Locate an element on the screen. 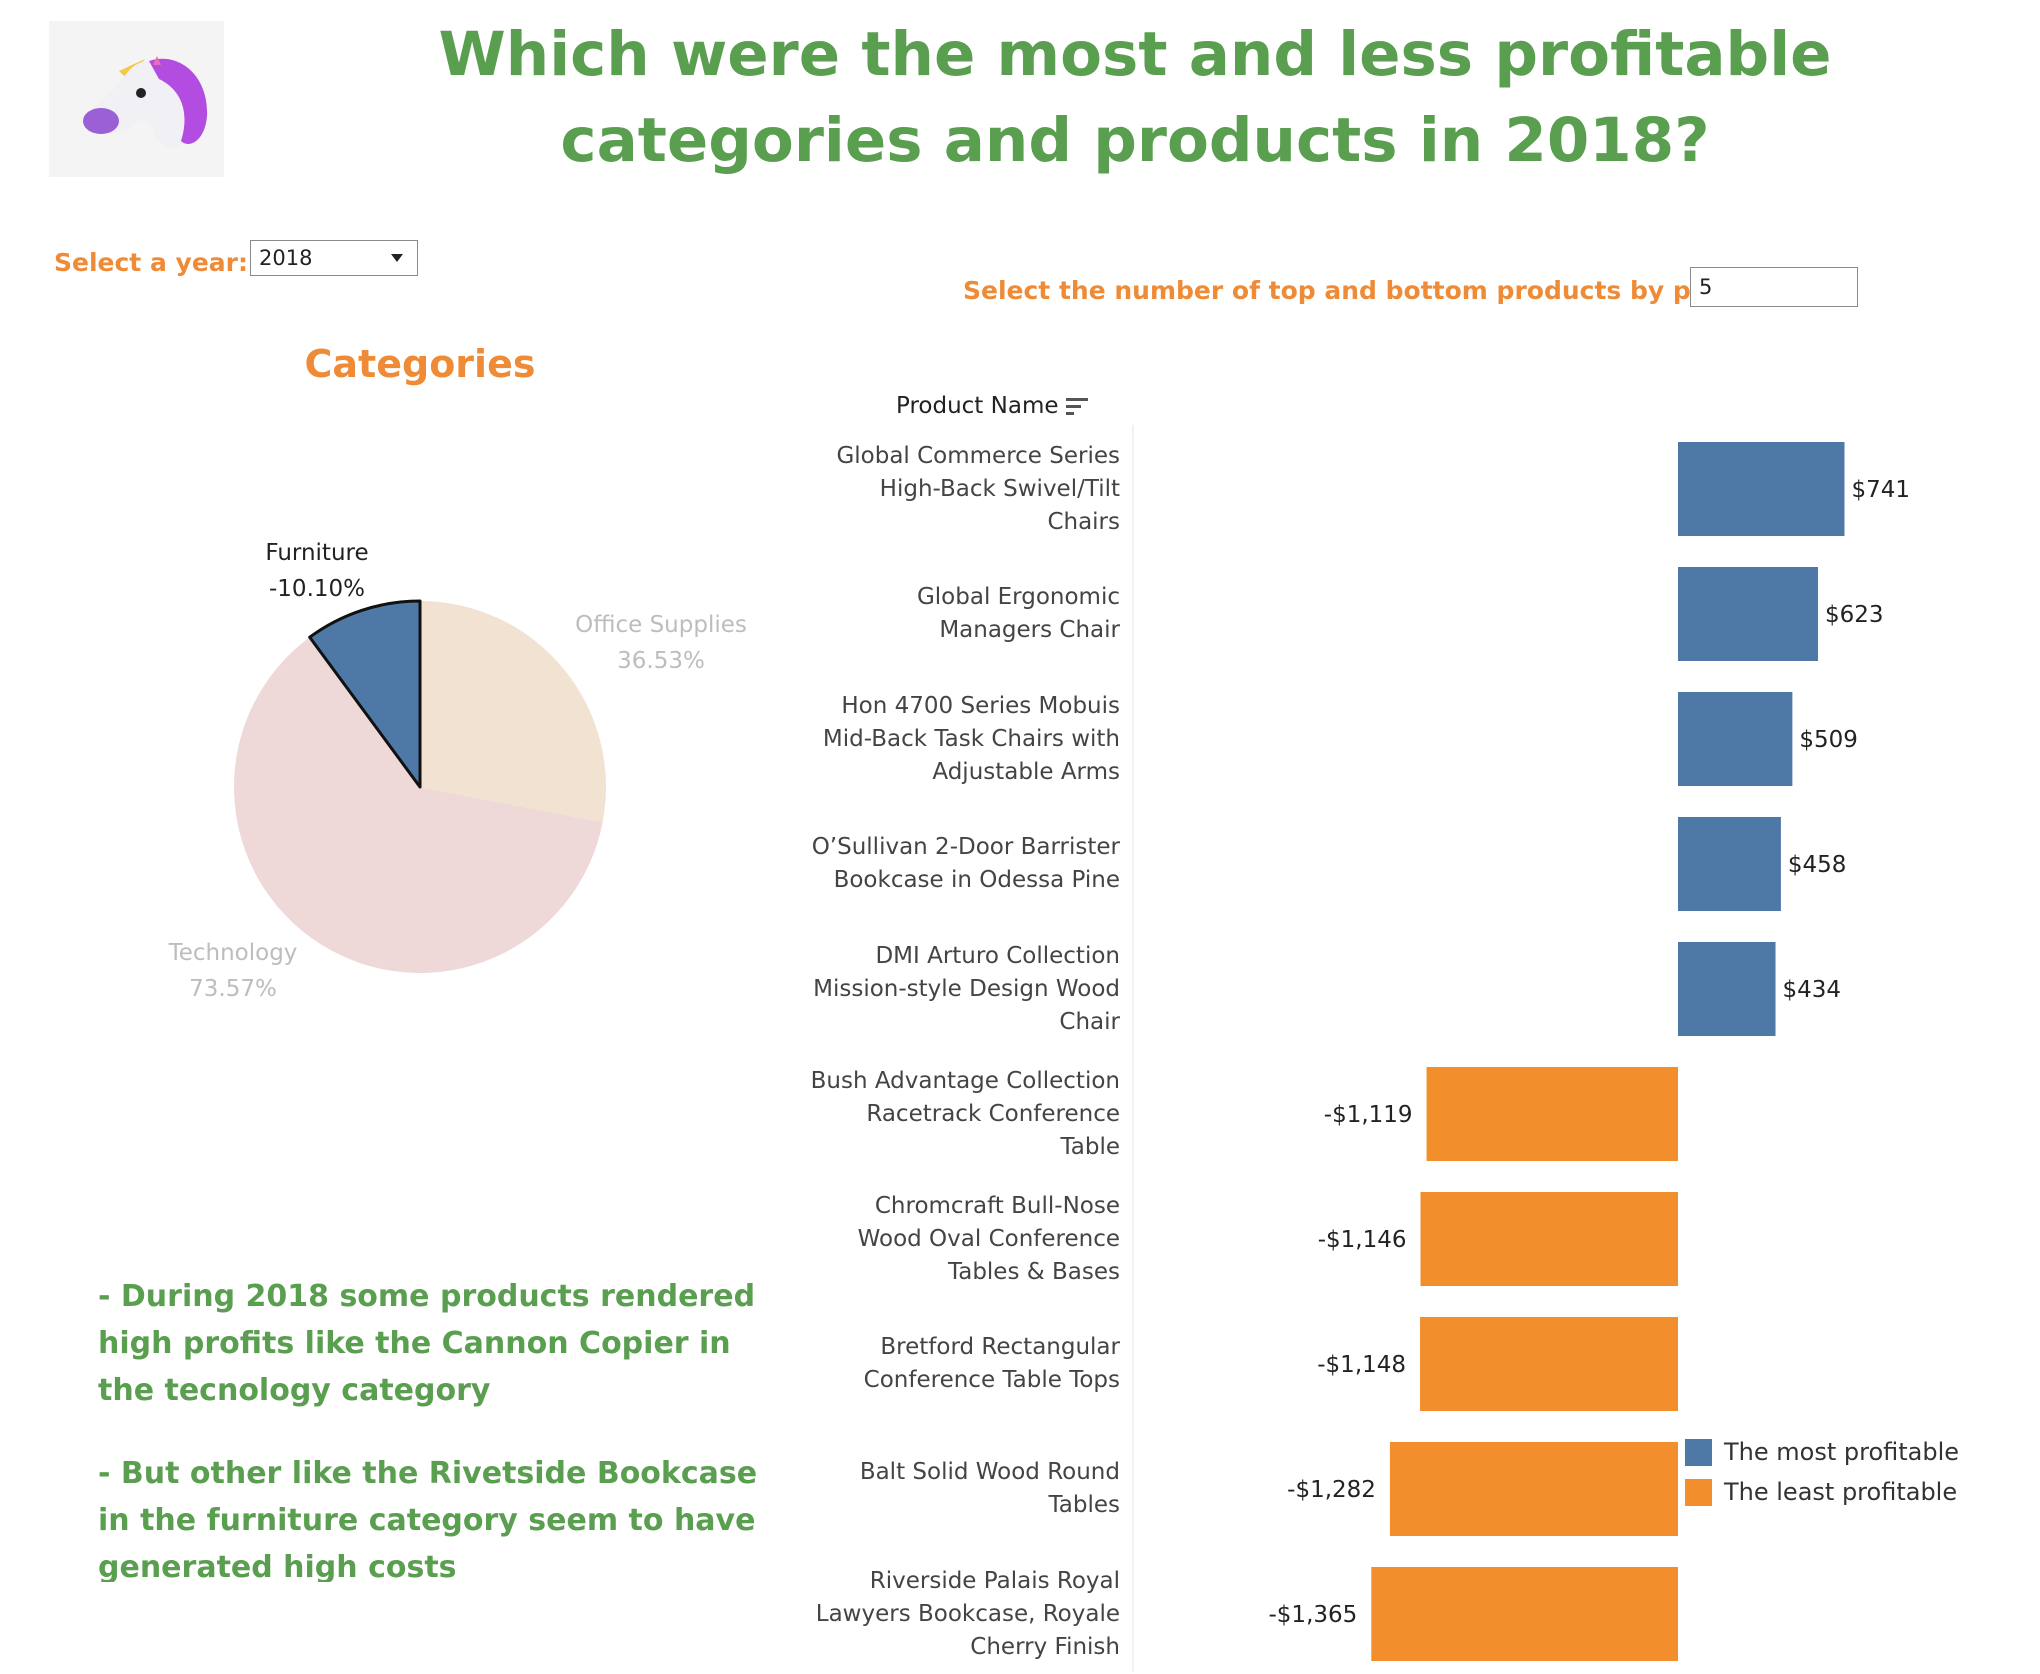 The image size is (2040, 1674). pie-label-value: 73.57% is located at coordinates (233, 989).